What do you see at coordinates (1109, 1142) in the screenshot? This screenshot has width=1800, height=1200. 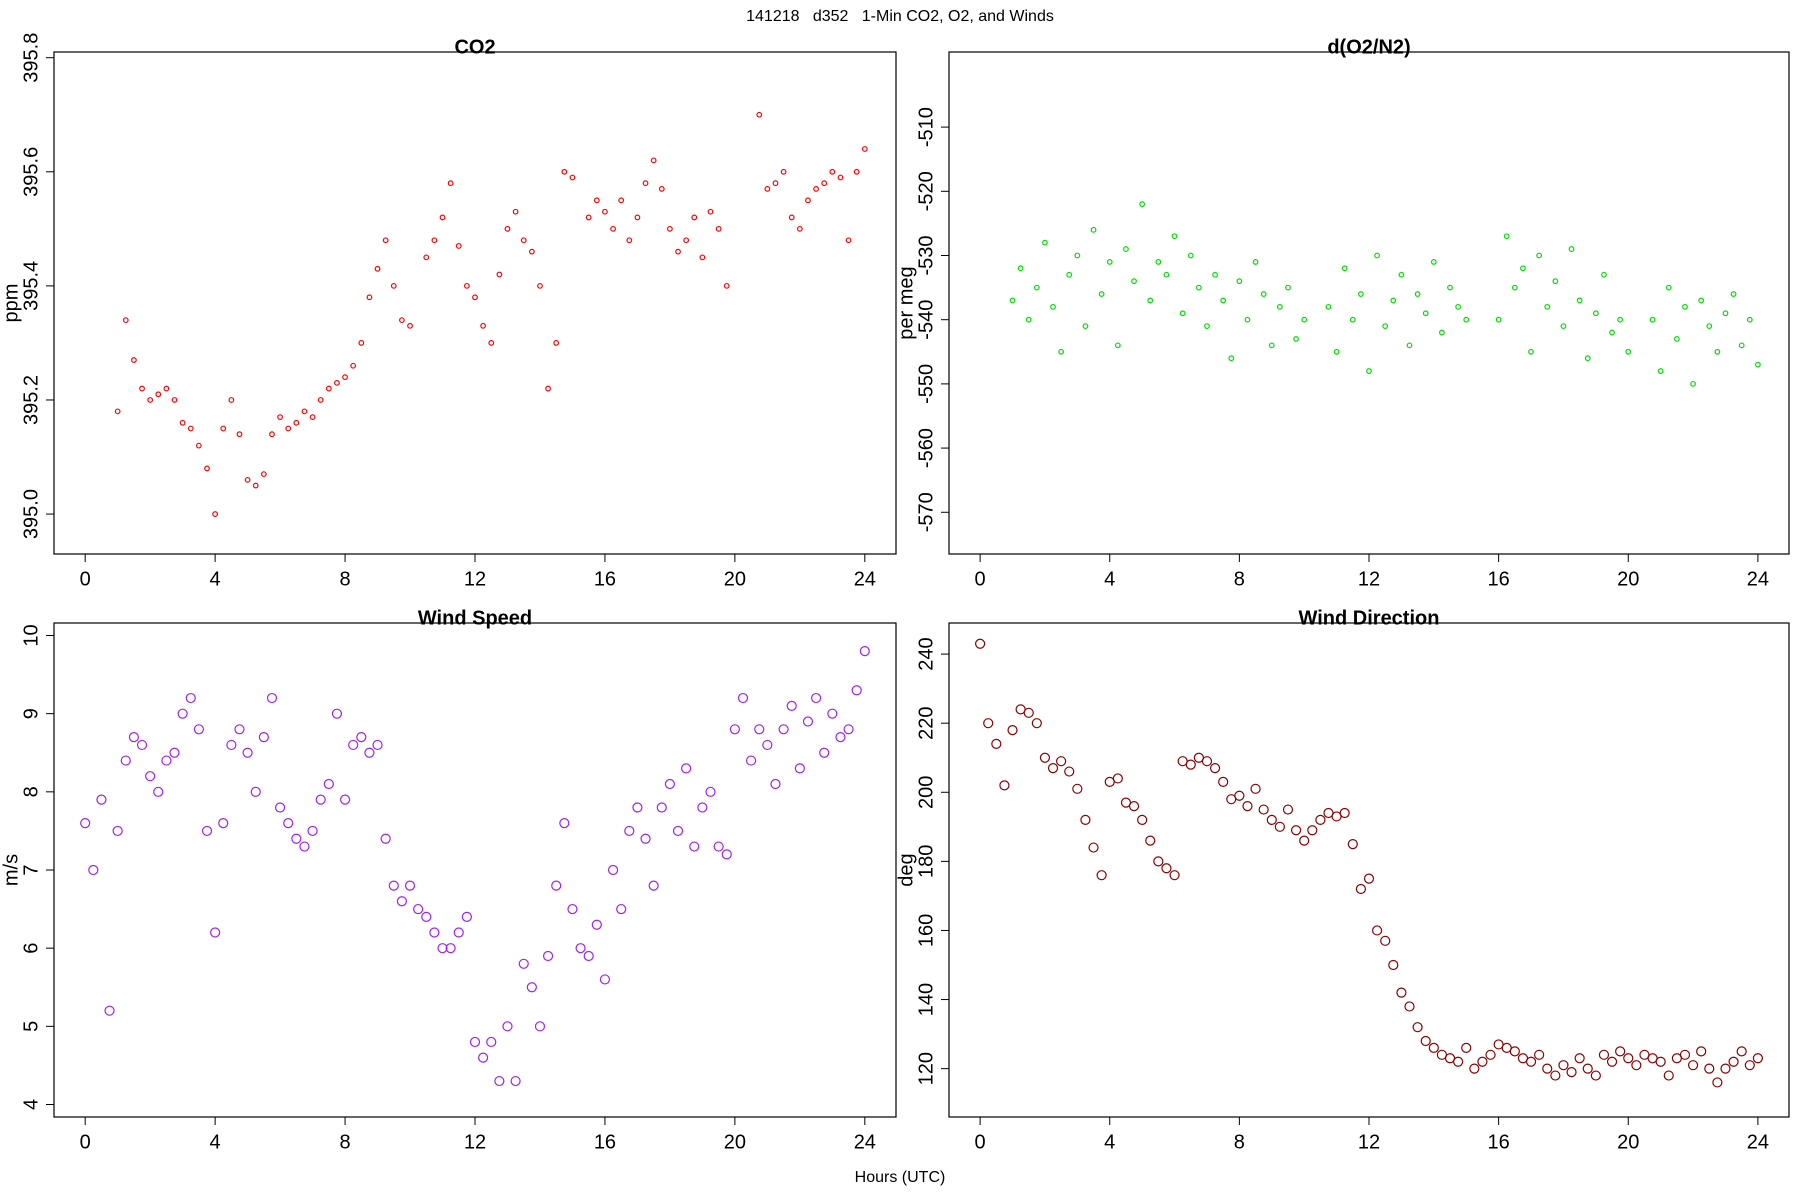 I see `x-tick-label: 4` at bounding box center [1109, 1142].